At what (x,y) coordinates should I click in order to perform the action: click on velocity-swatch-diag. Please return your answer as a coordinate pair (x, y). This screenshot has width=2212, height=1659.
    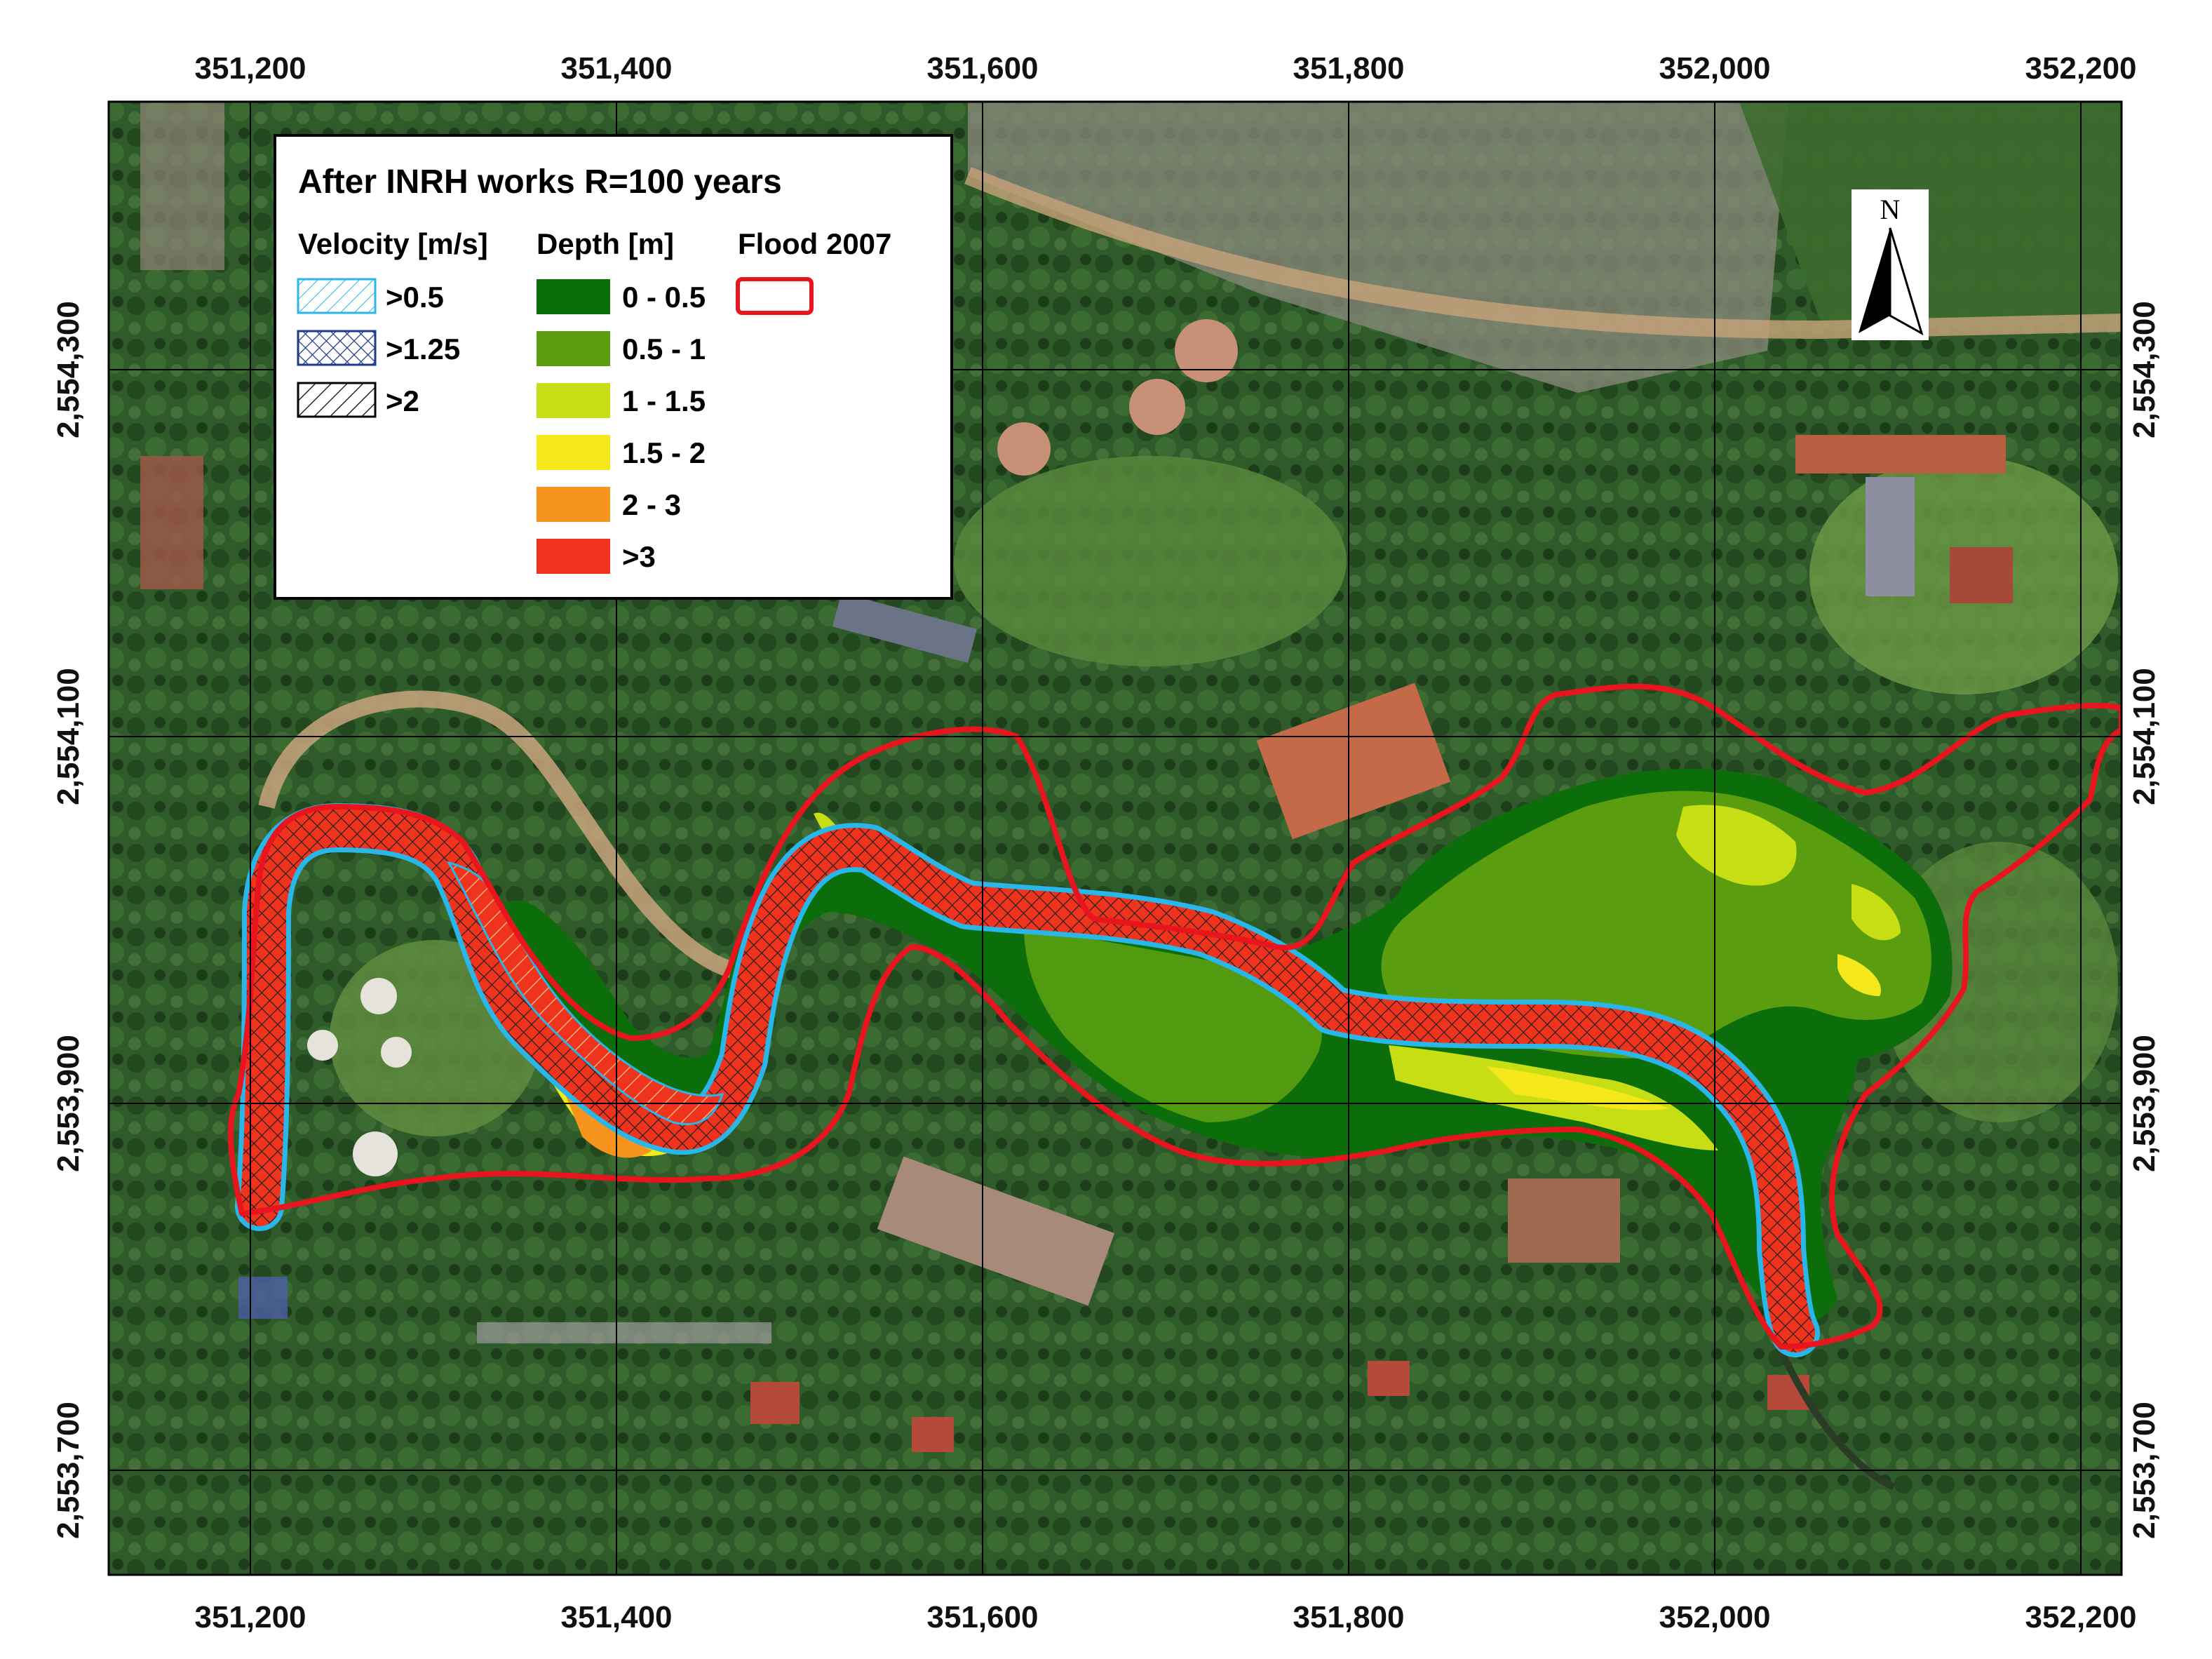
    Looking at the image, I should click on (337, 400).